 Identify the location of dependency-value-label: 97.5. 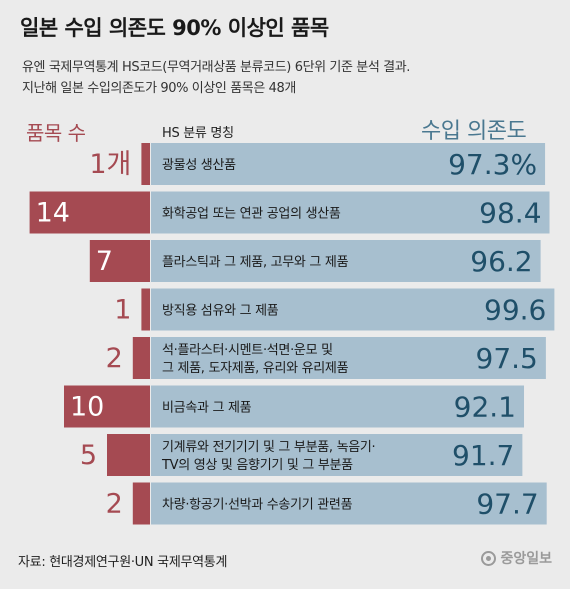
(507, 358).